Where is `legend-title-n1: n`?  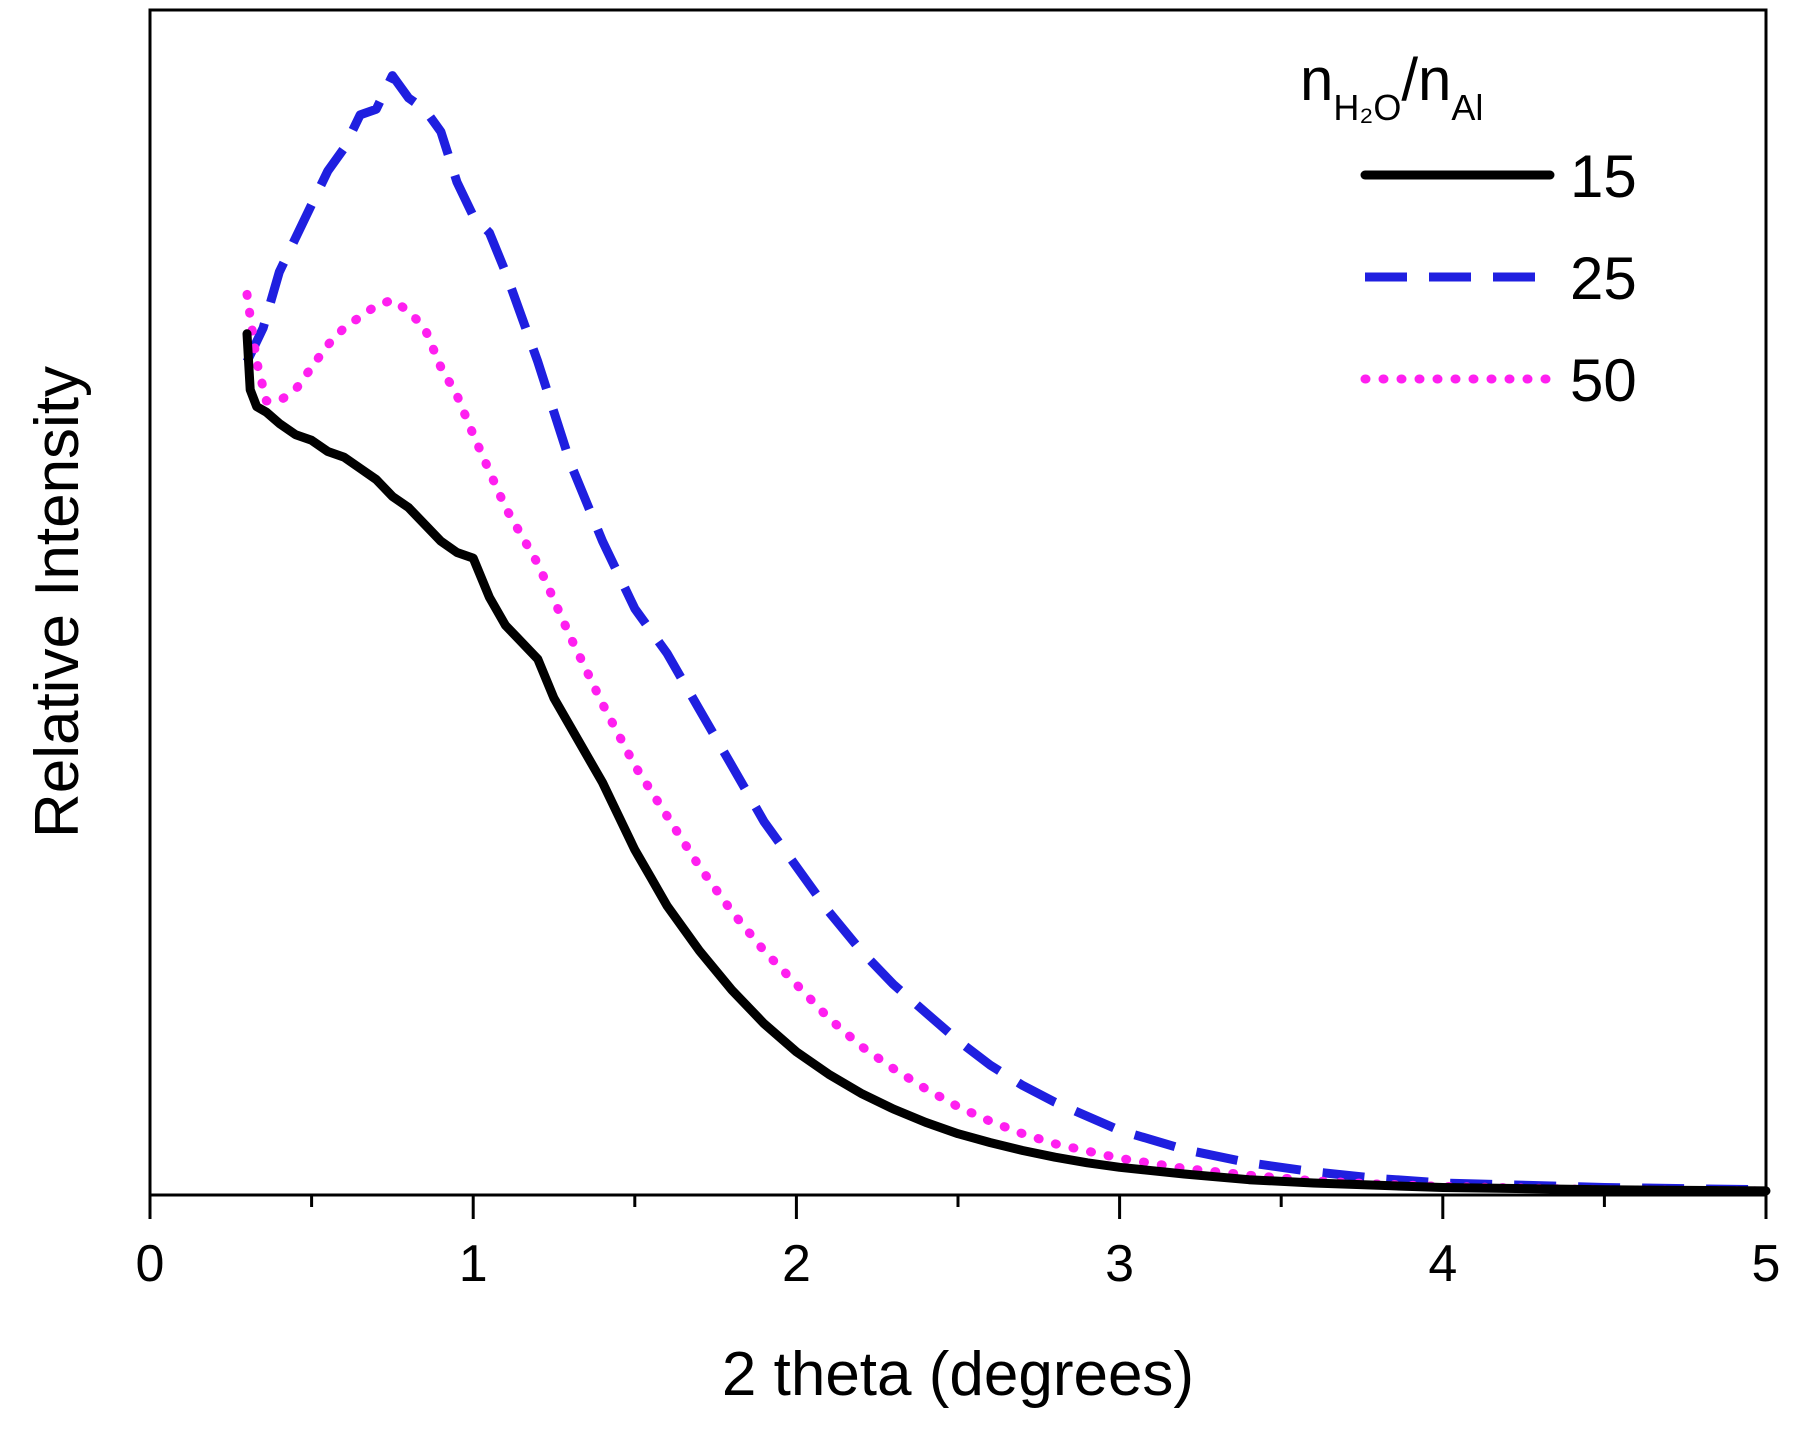 legend-title-n1: n is located at coordinates (1316, 79).